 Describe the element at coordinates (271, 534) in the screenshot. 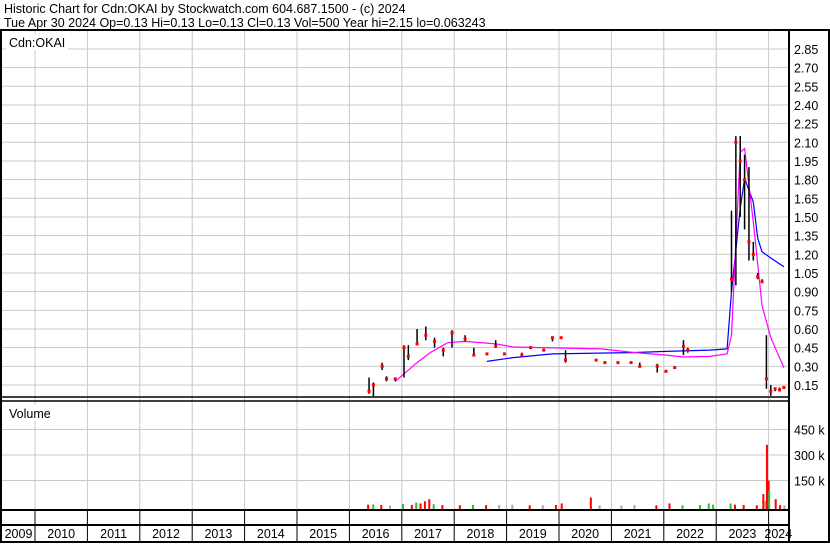

I see `year-label: 2014` at that location.